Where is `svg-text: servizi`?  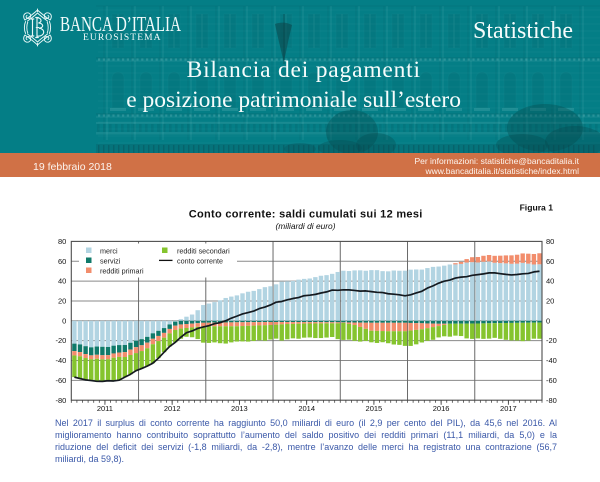
svg-text: servizi is located at coordinates (110, 260).